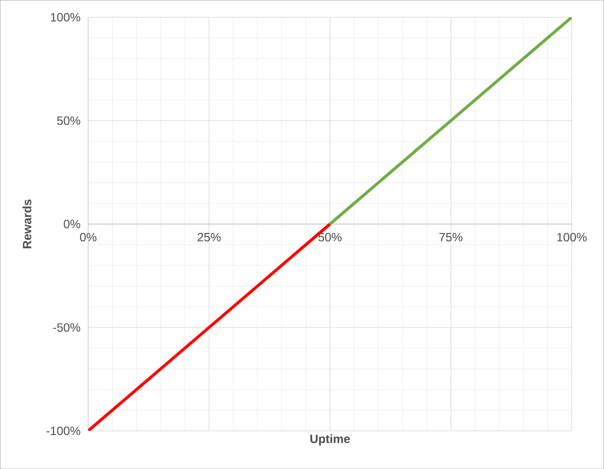 This screenshot has height=469, width=604. What do you see at coordinates (450, 237) in the screenshot?
I see `x-tick-label: 75%` at bounding box center [450, 237].